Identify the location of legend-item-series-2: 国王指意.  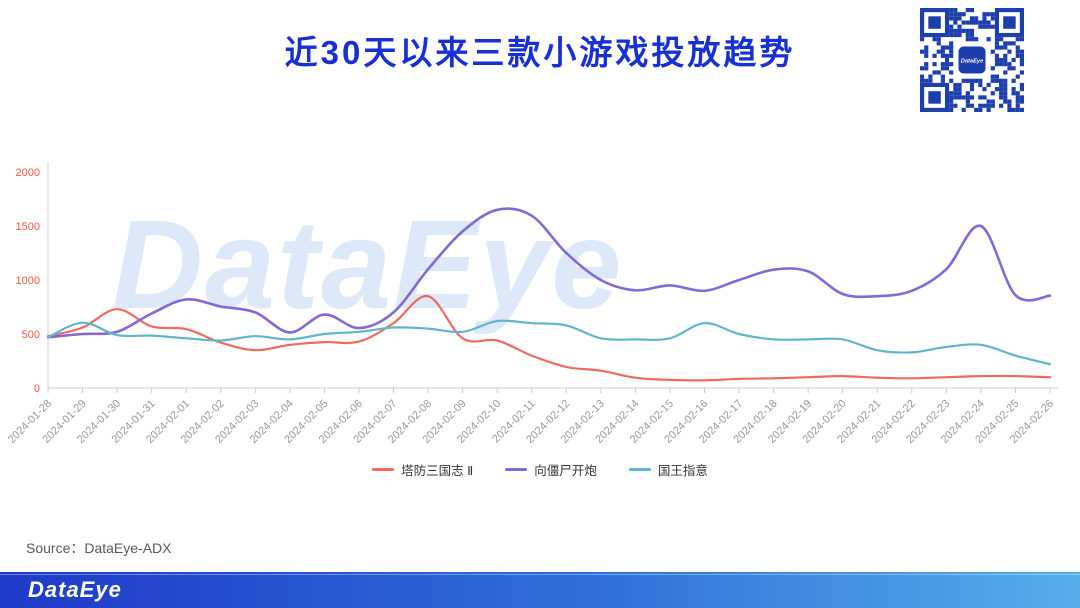
(668, 469).